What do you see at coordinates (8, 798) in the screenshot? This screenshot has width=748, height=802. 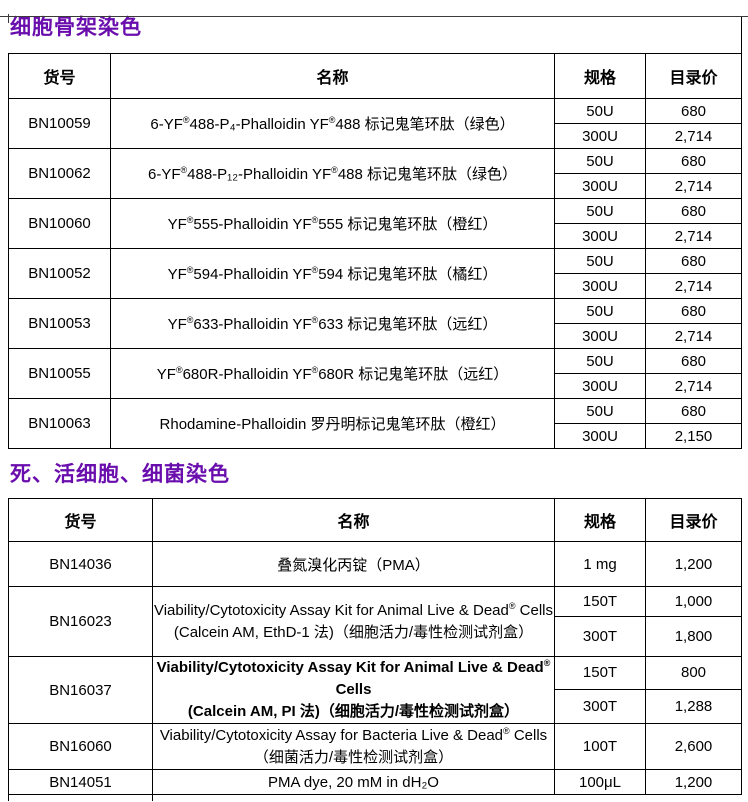 I see `left-border-fragment` at bounding box center [8, 798].